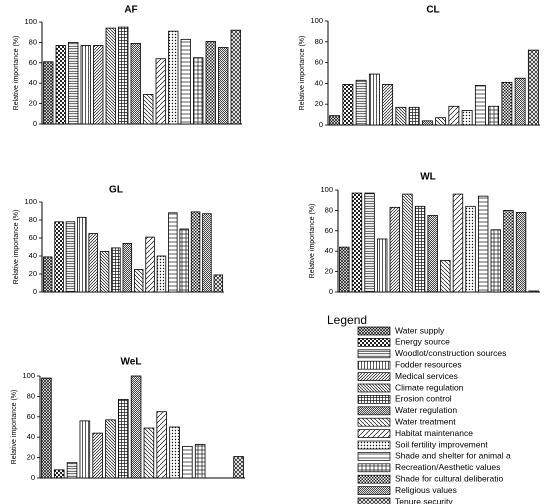  What do you see at coordinates (426, 376) in the screenshot?
I see `legend-item: Medical services` at bounding box center [426, 376].